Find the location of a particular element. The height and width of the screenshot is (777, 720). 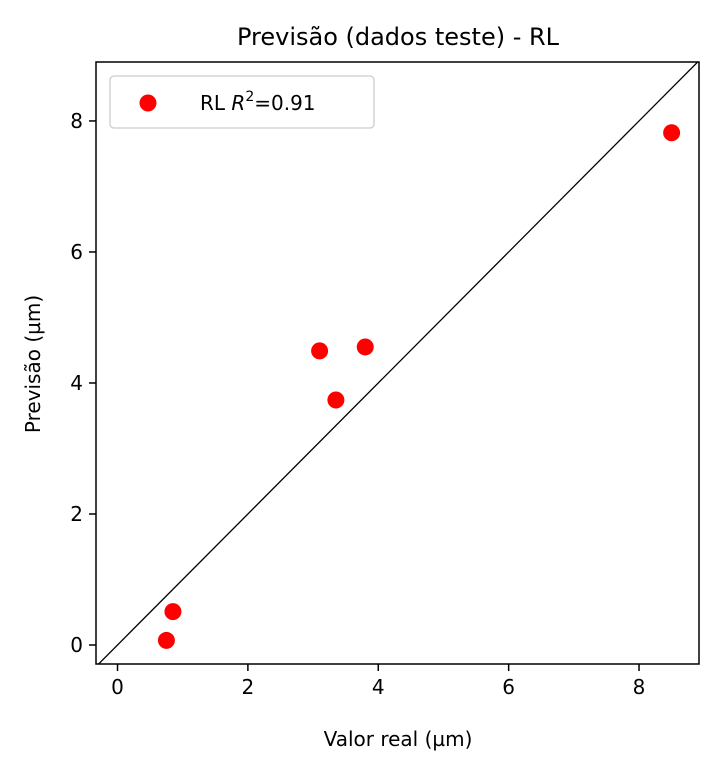

x-tick-label: 4 is located at coordinates (378, 687).